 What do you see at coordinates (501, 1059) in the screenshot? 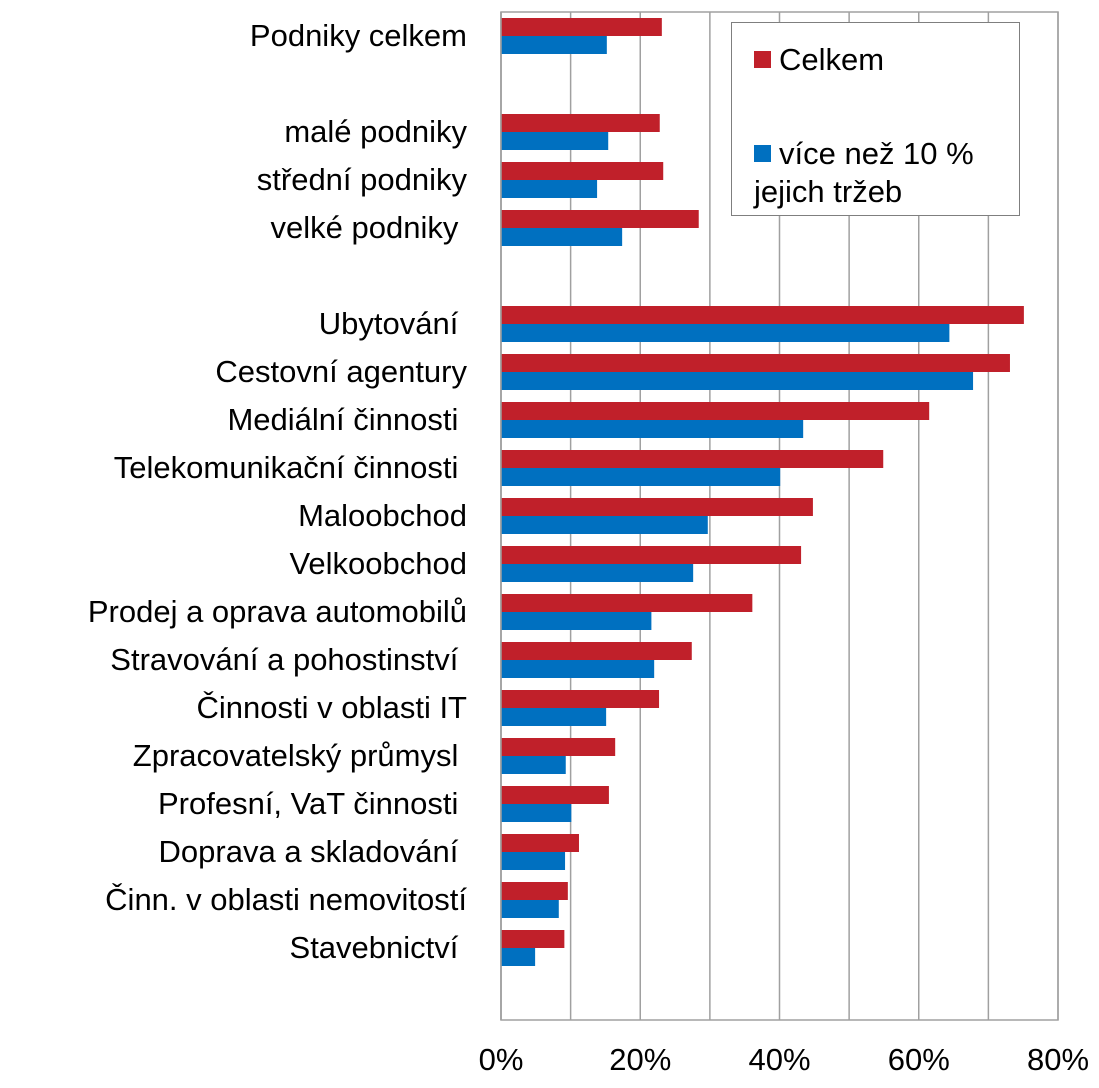
I see `x-tick-label: 0%` at bounding box center [501, 1059].